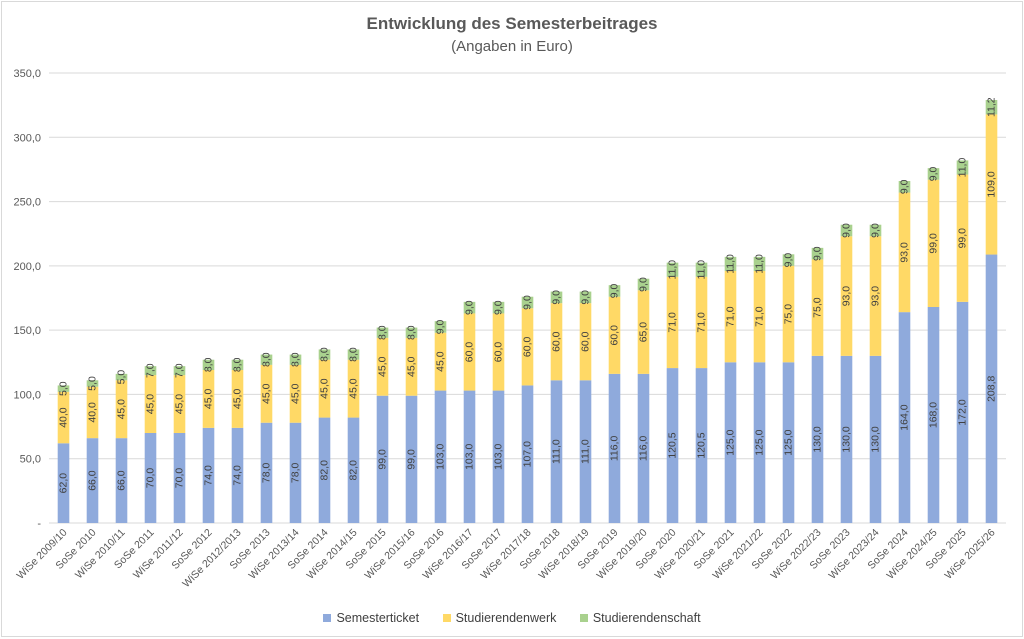 The width and height of the screenshot is (1024, 639). I want to click on legend-item-studierendenschaft: Studierendenschaft, so click(640, 618).